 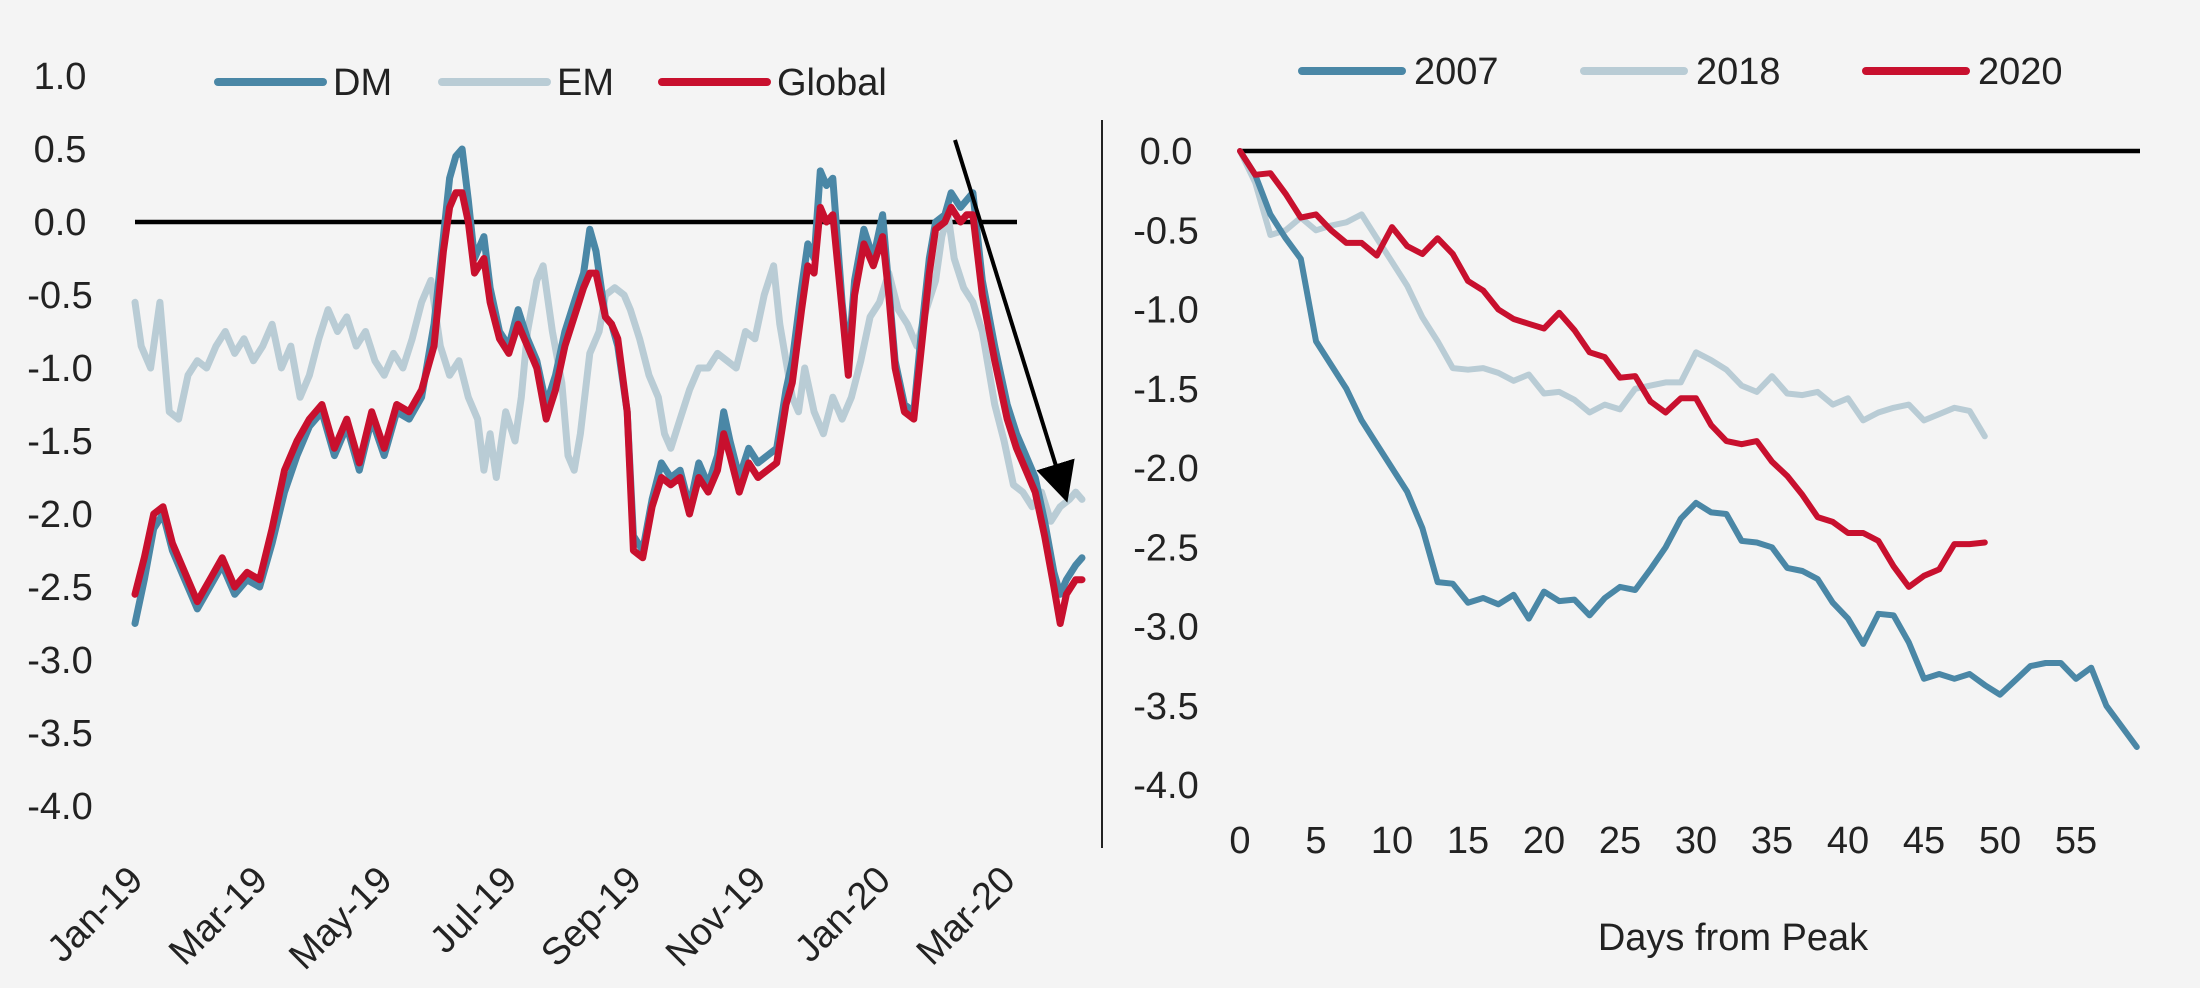 What do you see at coordinates (1612, 294) in the screenshot?
I see `right-series-2018-line` at bounding box center [1612, 294].